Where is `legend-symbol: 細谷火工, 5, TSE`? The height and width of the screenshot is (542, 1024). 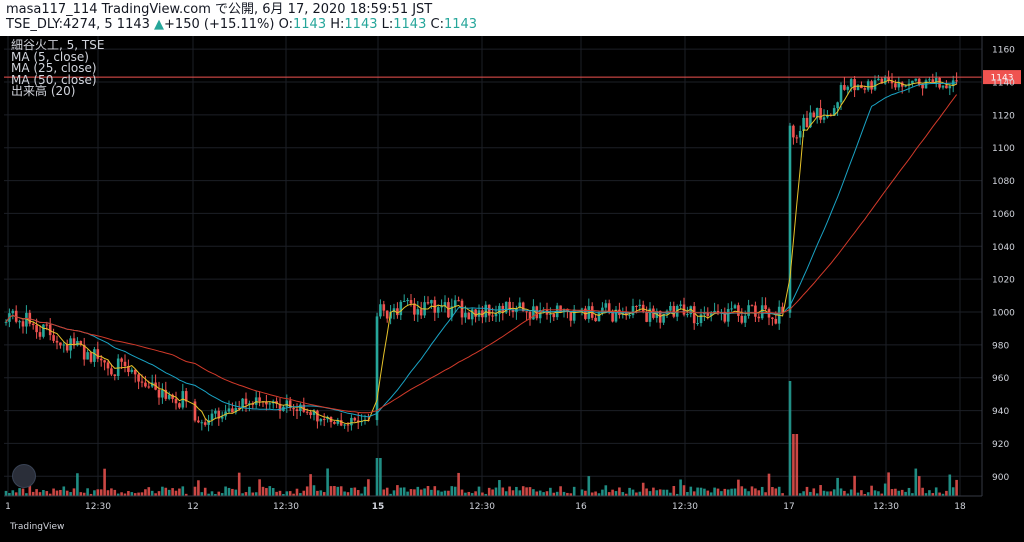 legend-symbol: 細谷火工, 5, TSE is located at coordinates (58, 45).